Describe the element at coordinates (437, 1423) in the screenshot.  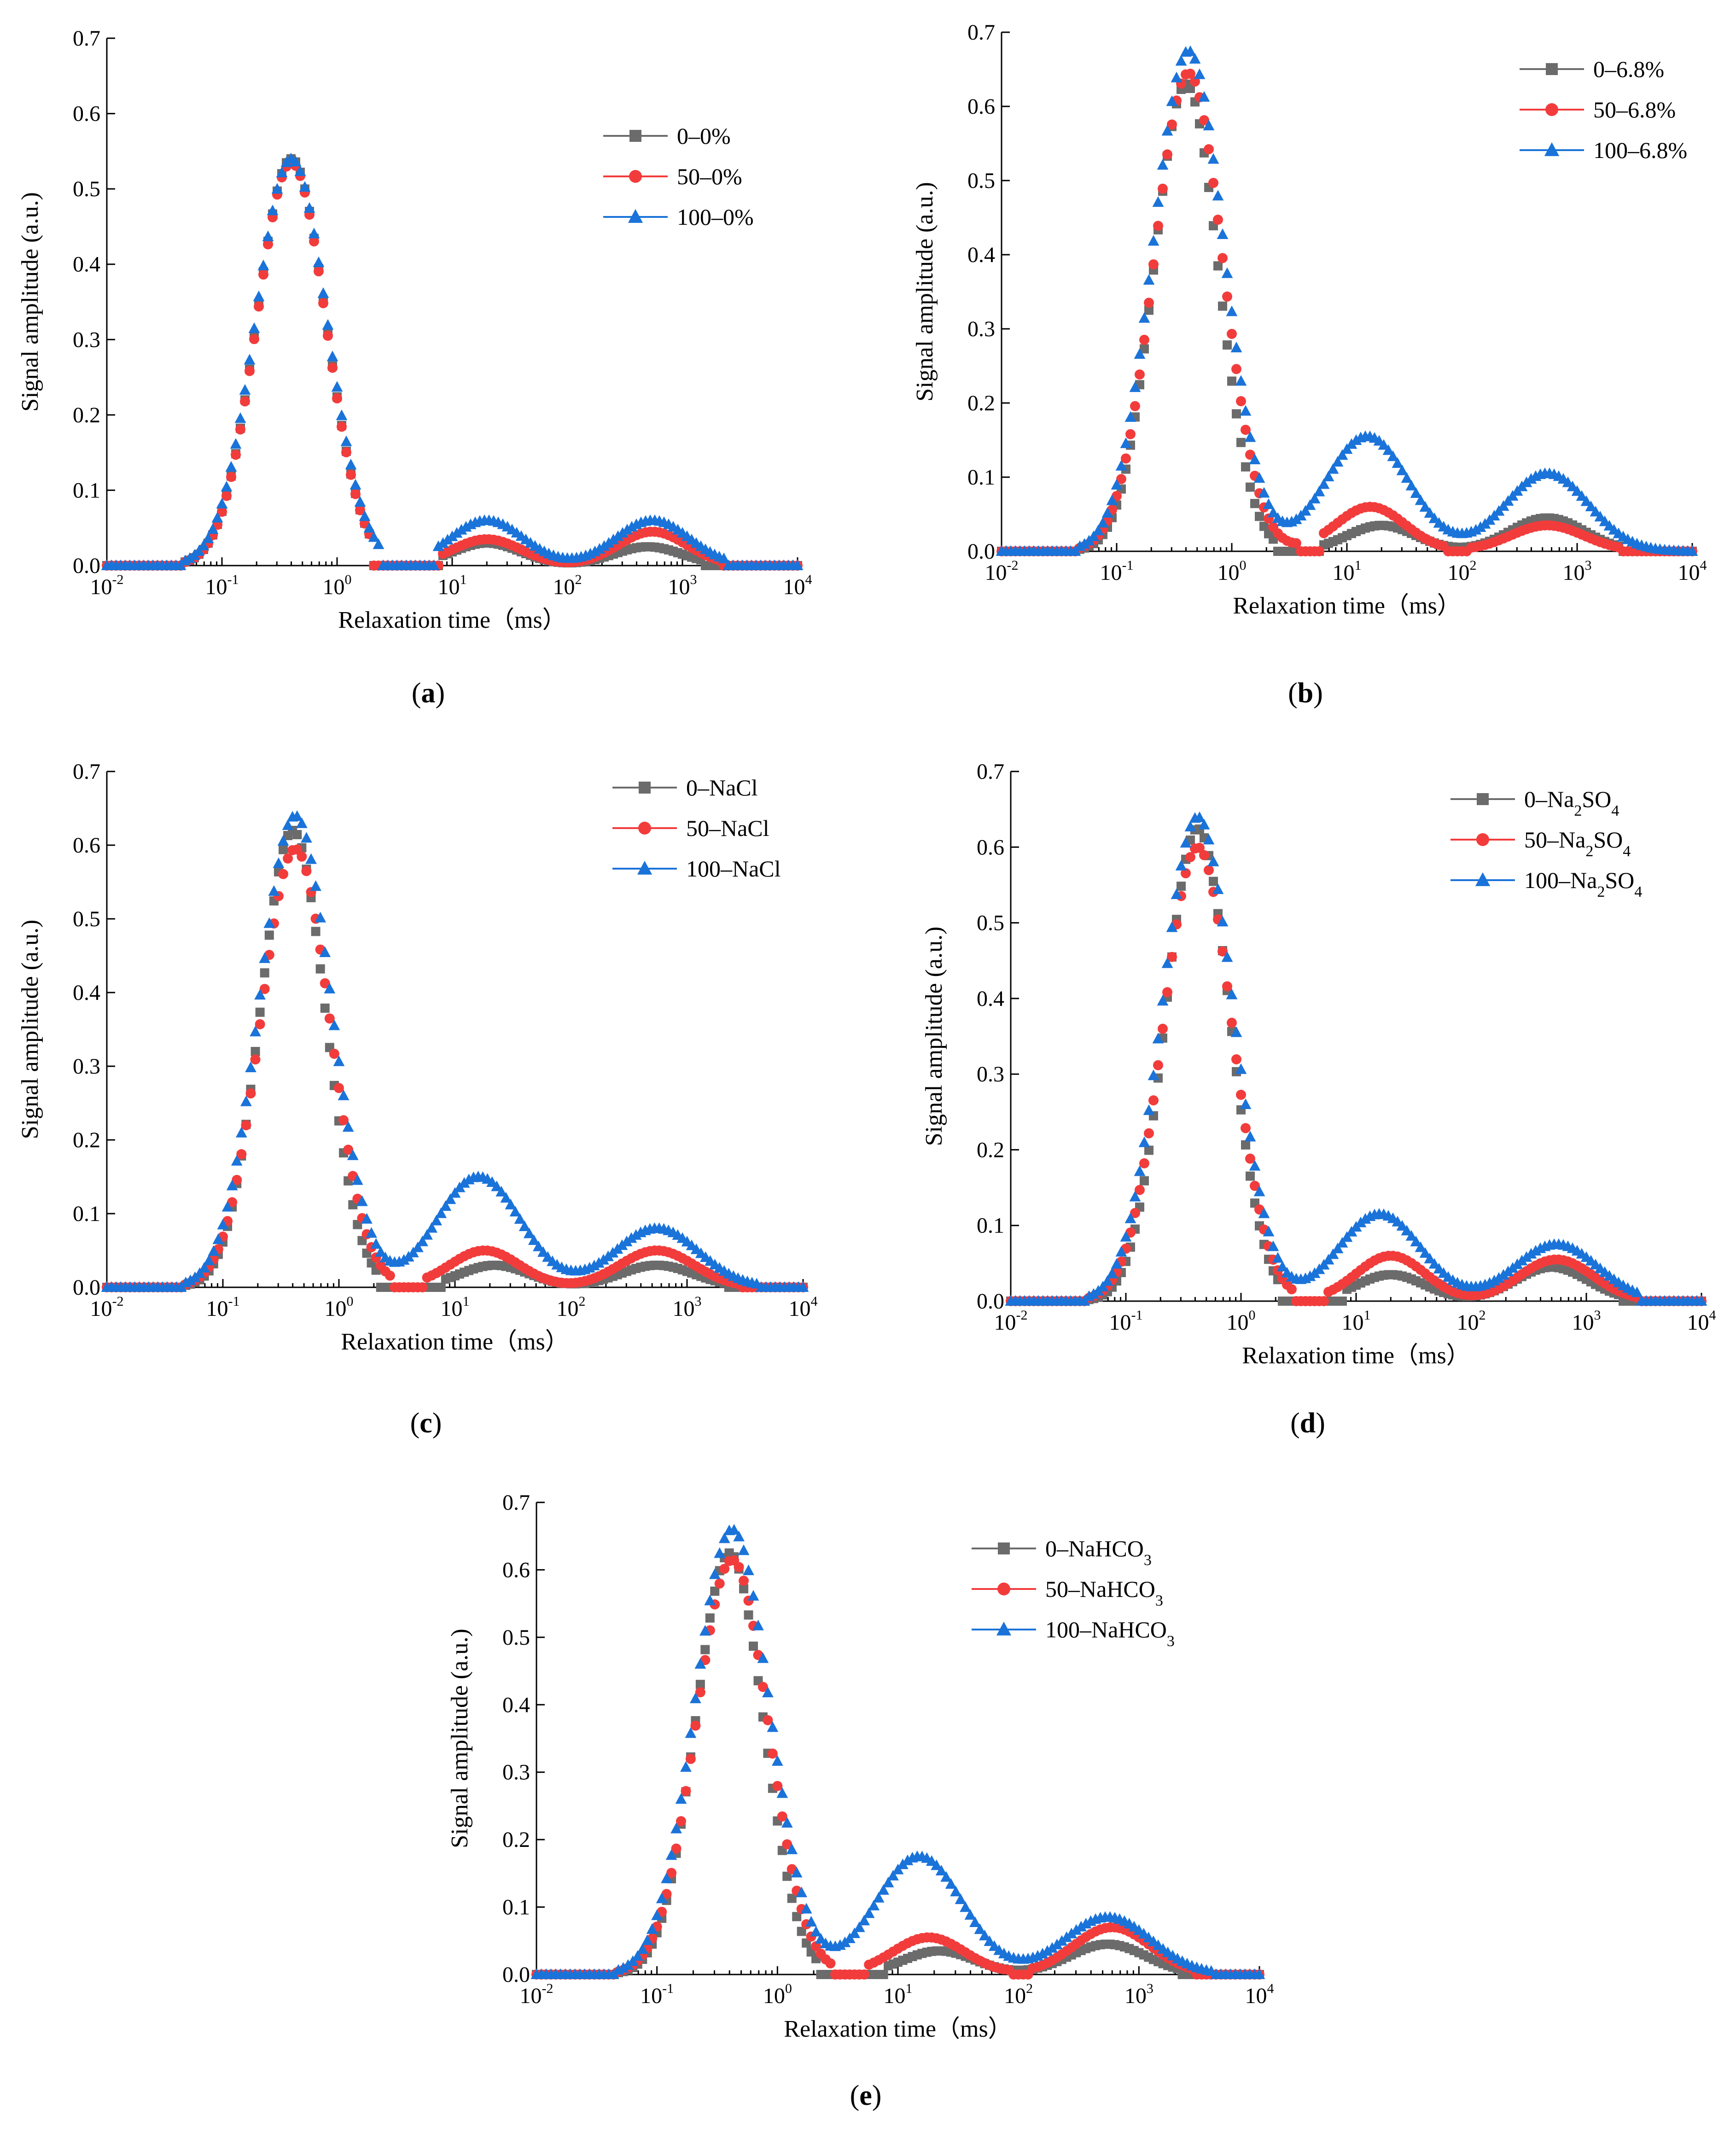
I see `panel-label-close: )` at that location.